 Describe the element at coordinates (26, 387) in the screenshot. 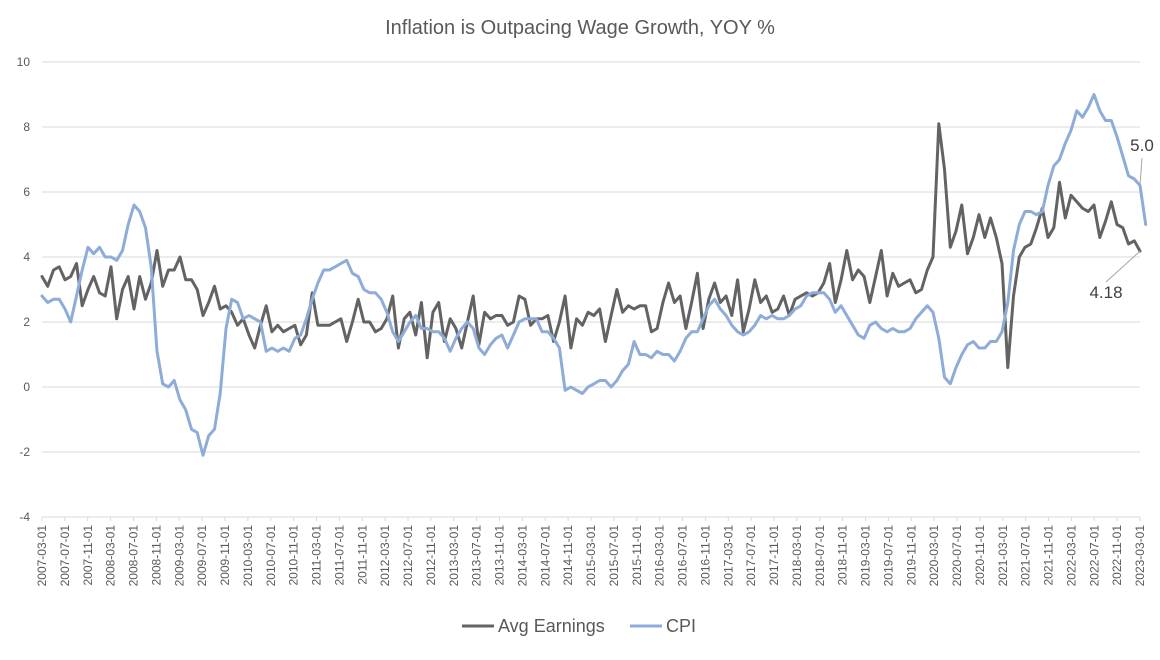

I see `y-tick-label: 0` at that location.